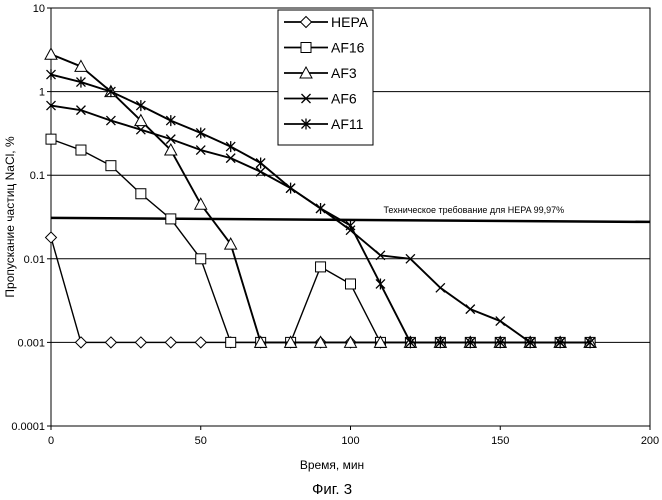 The width and height of the screenshot is (662, 500). I want to click on y-tick-label: 0.01, so click(34, 260).